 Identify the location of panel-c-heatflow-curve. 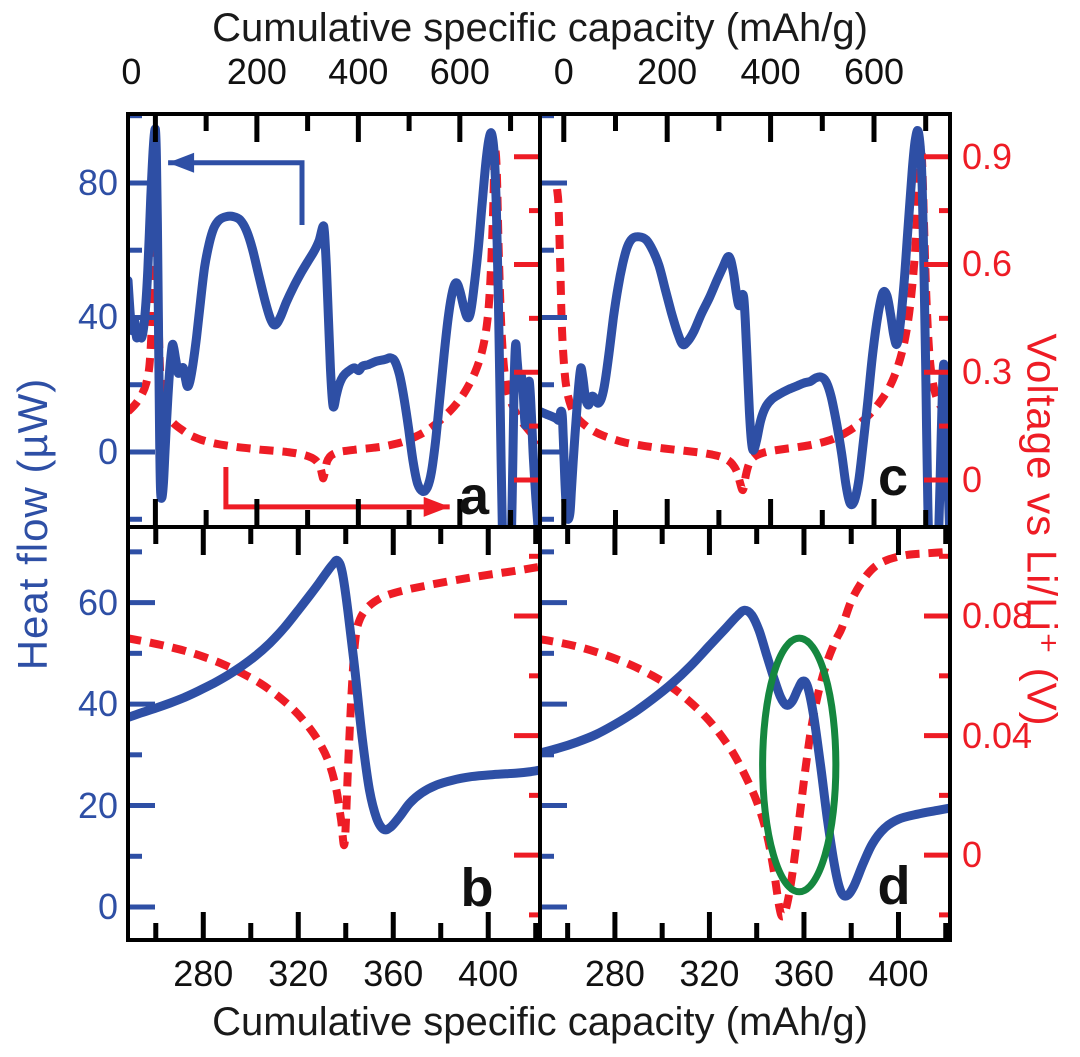
(745, 326).